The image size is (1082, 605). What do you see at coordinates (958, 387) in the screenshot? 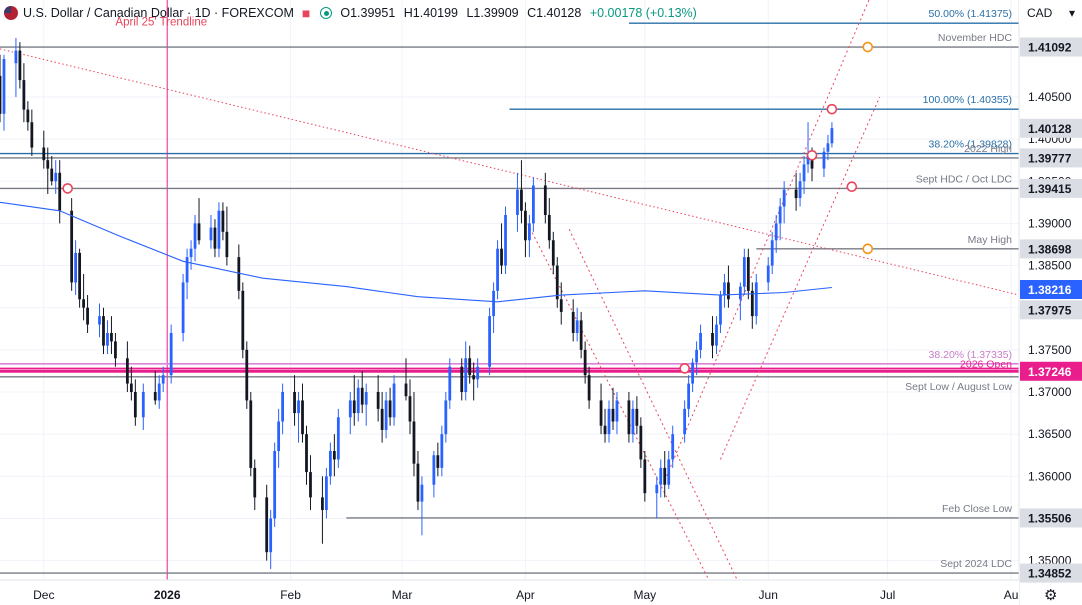
I see `level-label: Sept Low / August Low` at bounding box center [958, 387].